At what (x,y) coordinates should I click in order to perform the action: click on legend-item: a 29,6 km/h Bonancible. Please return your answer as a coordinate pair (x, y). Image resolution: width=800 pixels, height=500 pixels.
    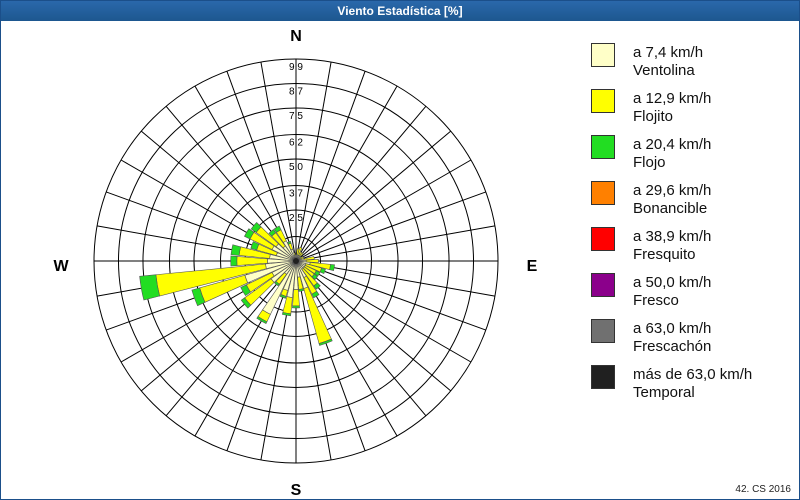
    Looking at the image, I should click on (691, 202).